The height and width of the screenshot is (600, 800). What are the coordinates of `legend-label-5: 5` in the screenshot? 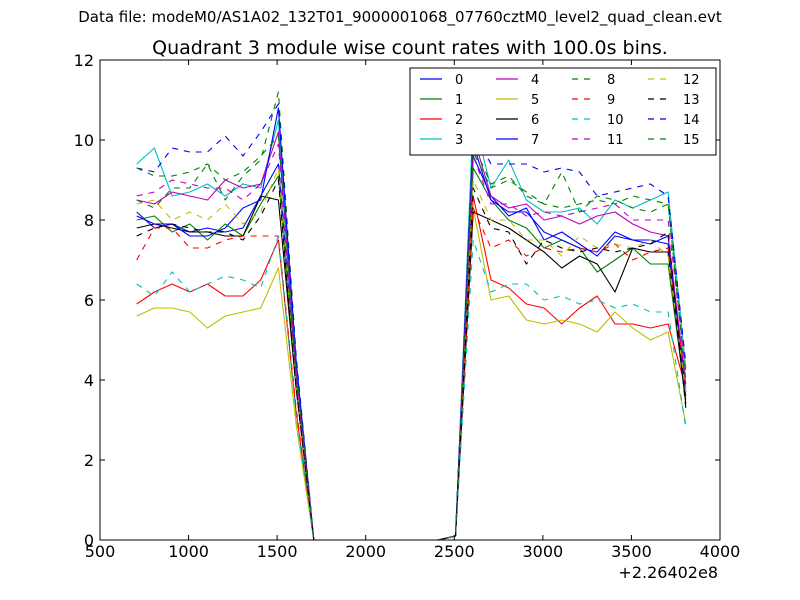 It's located at (535, 100).